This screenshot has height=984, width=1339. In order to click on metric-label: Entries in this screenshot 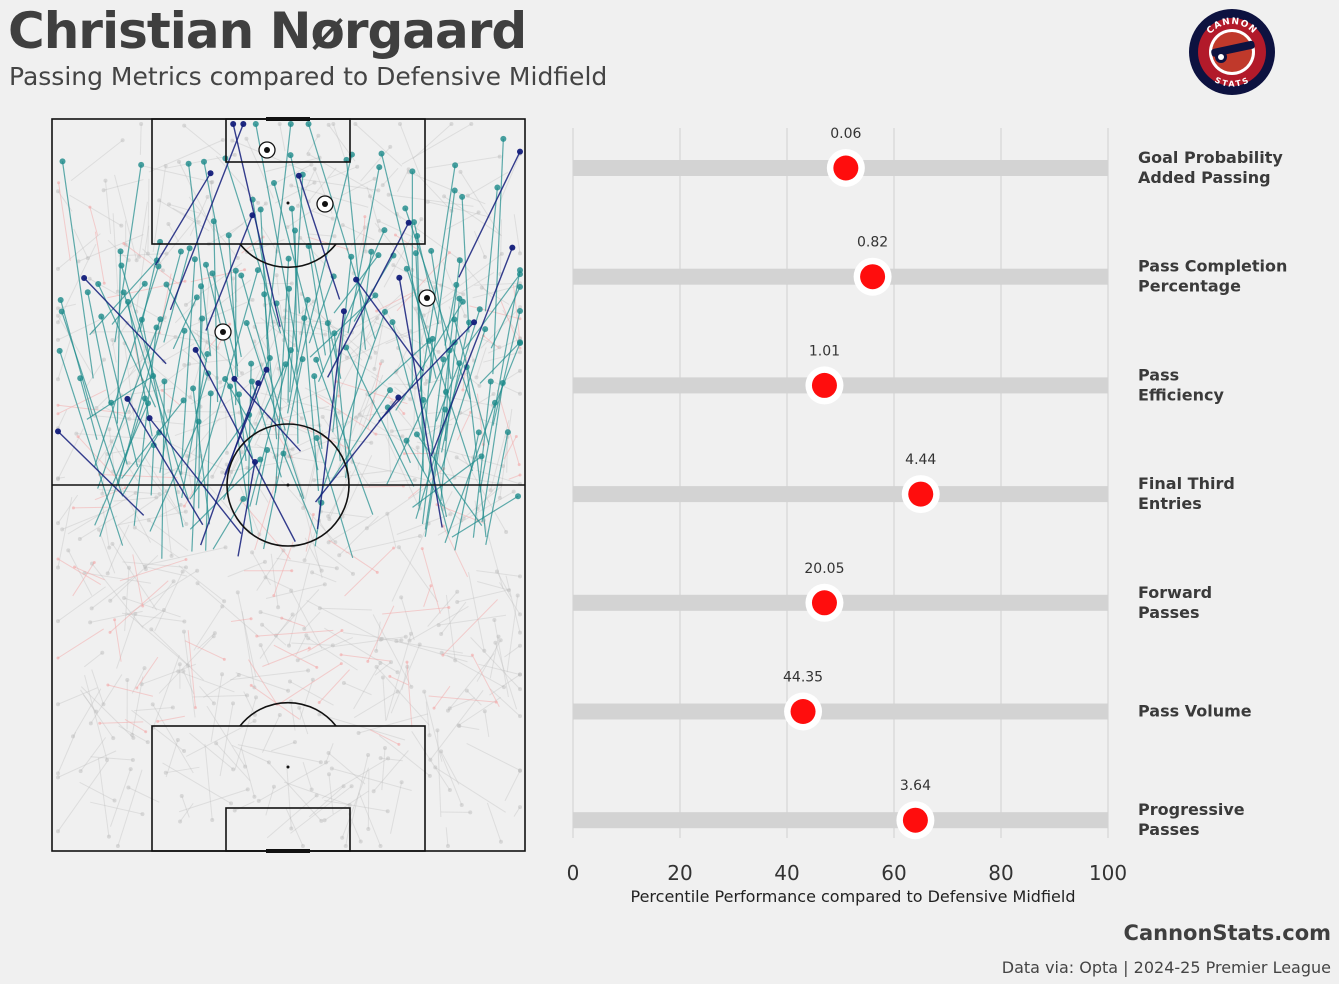, I will do `click(1170, 503)`.